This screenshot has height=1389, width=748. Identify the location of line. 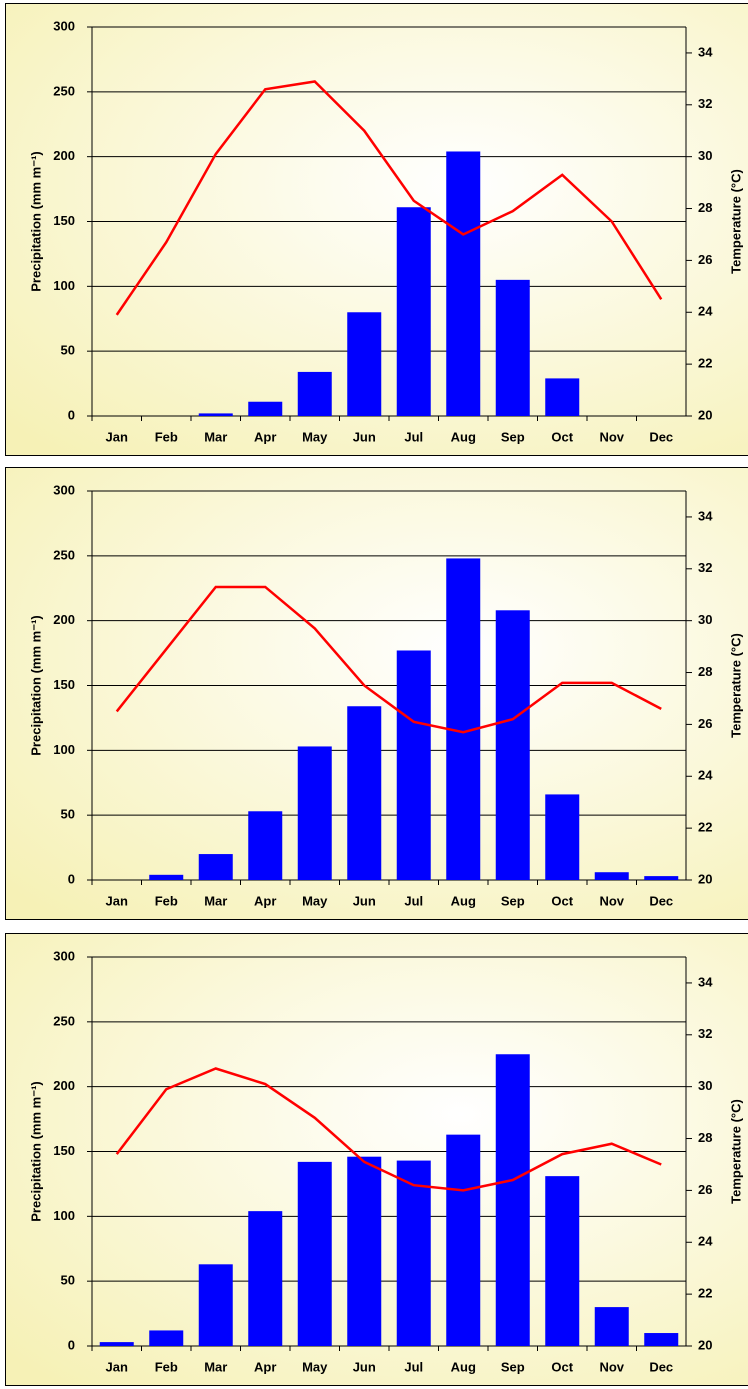
(388, 1129).